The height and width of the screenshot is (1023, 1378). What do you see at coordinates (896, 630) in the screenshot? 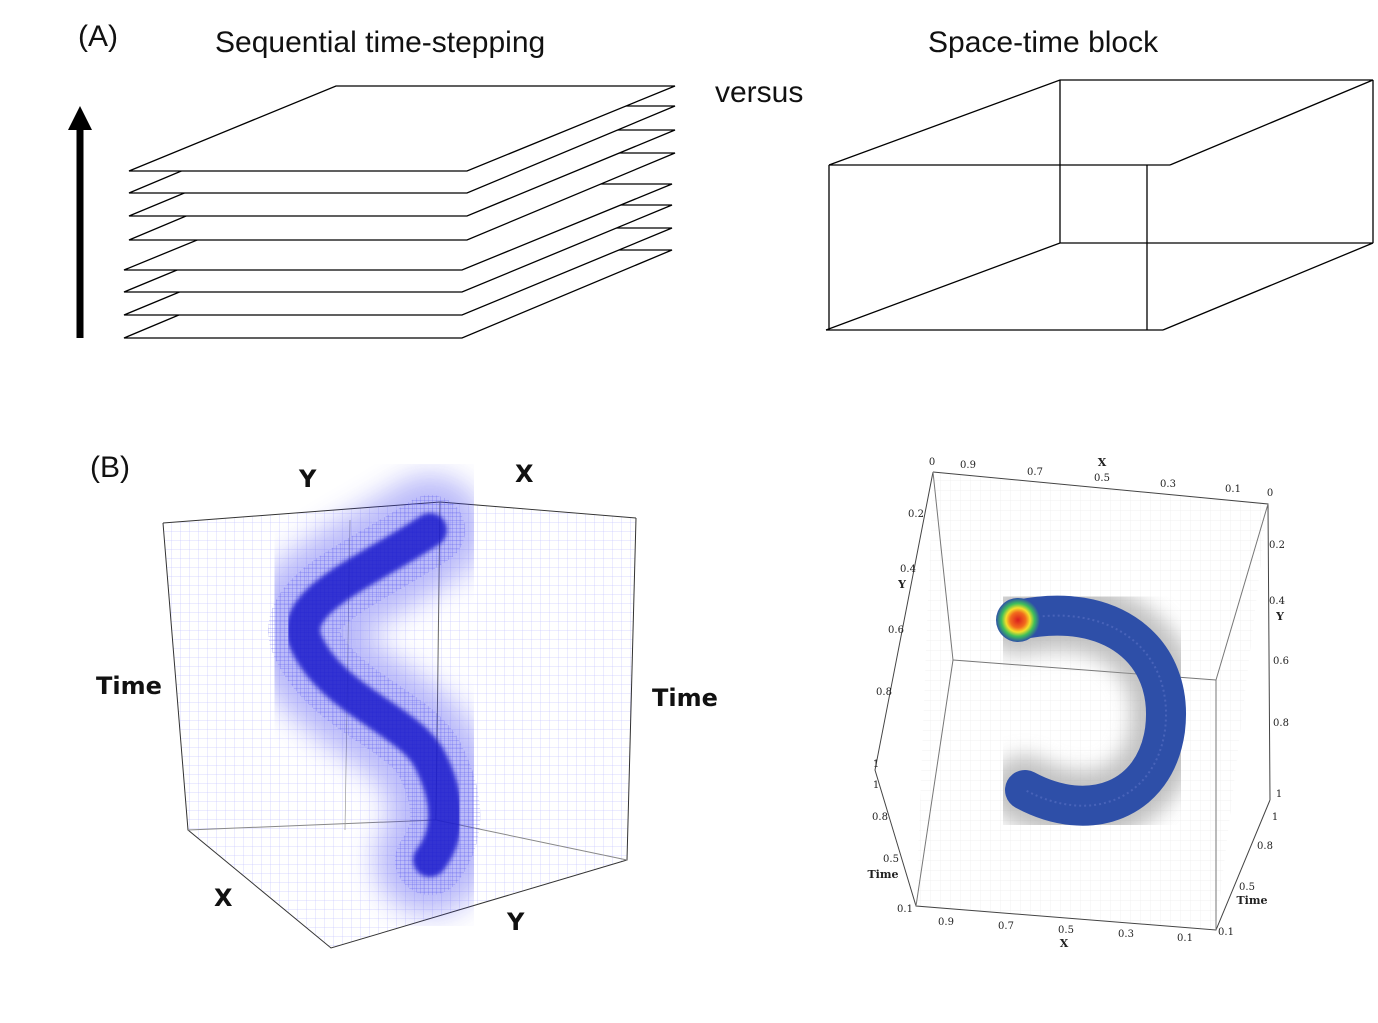
I see `left-y-tick: 0.6` at bounding box center [896, 630].